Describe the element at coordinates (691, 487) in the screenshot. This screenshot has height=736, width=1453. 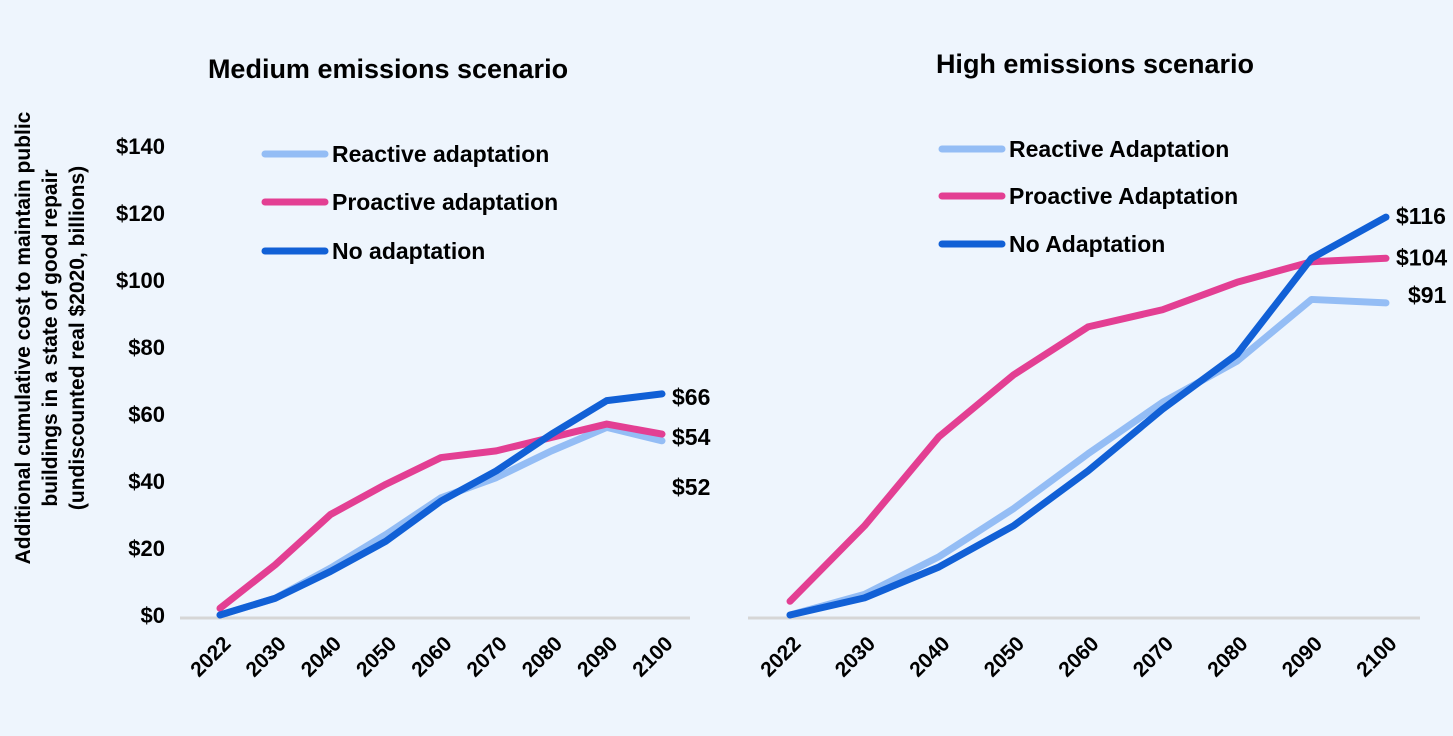
I see `end-value-label-reactive: $52` at that location.